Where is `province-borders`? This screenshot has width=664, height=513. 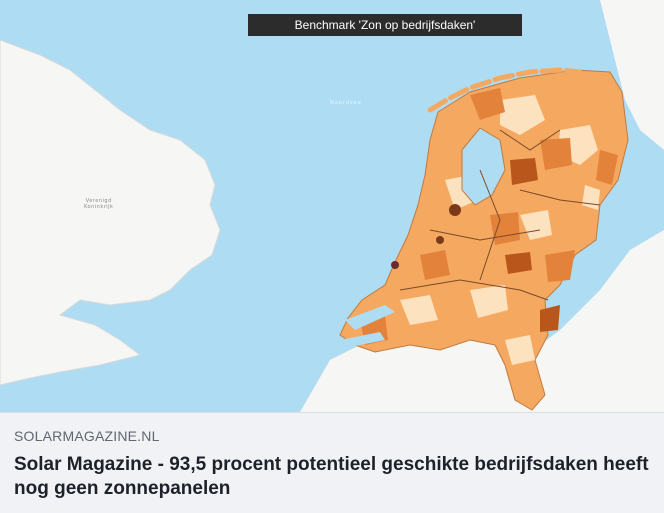 province-borders is located at coordinates (500, 215).